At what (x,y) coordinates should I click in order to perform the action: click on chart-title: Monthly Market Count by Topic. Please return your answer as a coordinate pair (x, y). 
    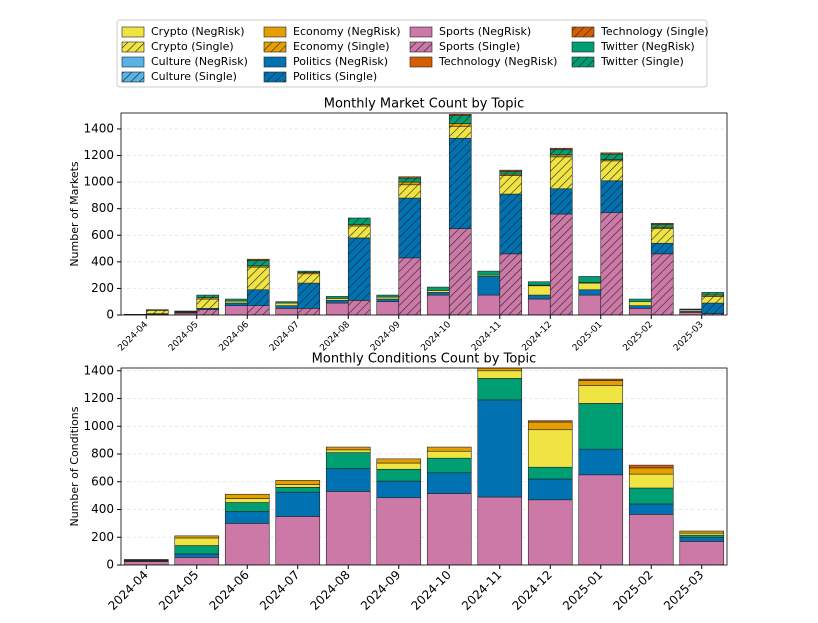
    Looking at the image, I should click on (424, 104).